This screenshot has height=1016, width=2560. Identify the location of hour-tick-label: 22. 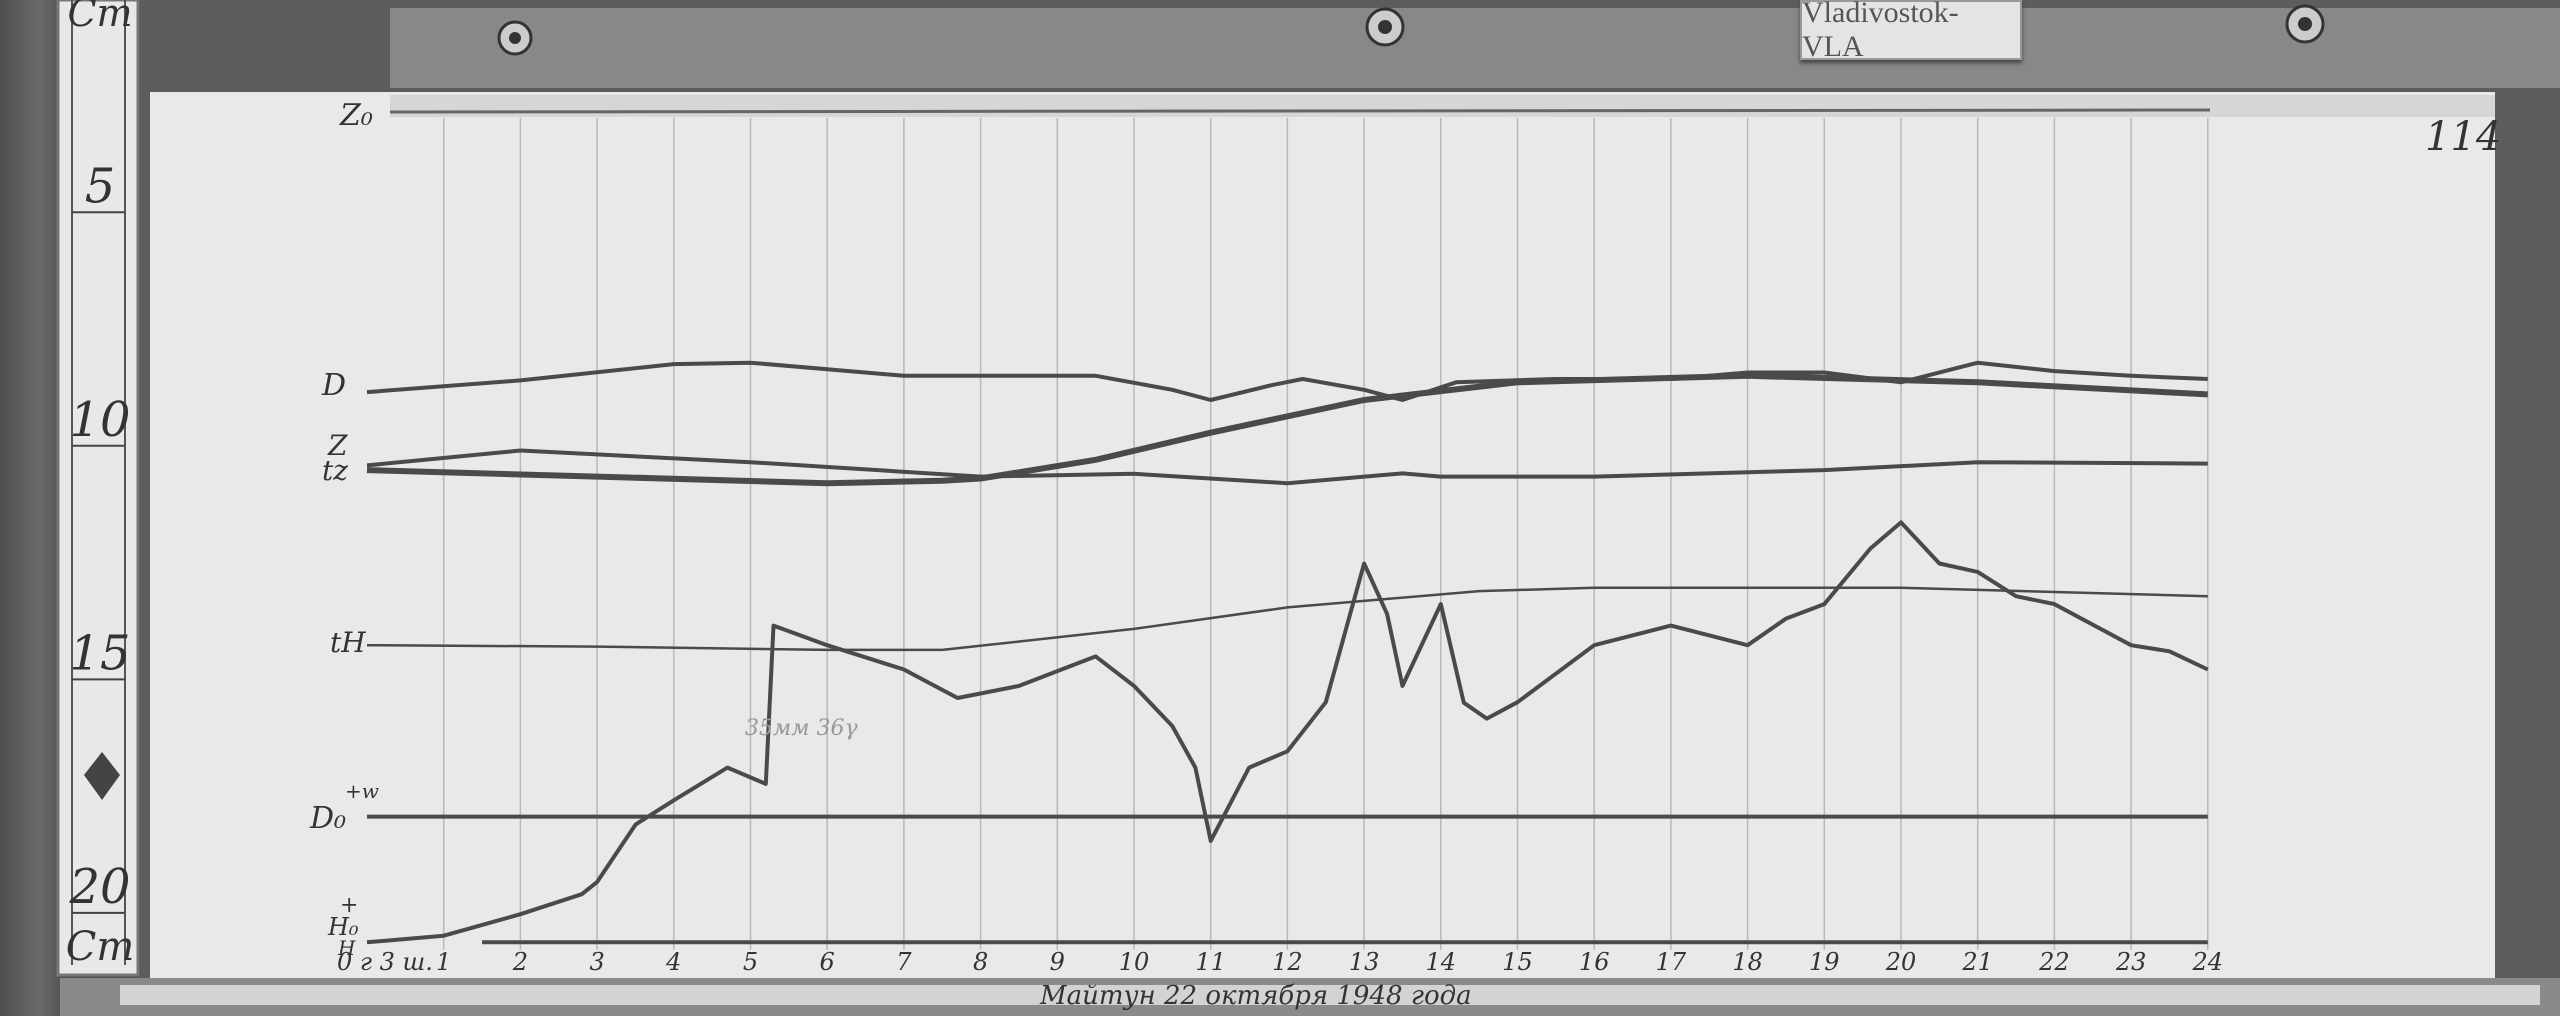
(2054, 962).